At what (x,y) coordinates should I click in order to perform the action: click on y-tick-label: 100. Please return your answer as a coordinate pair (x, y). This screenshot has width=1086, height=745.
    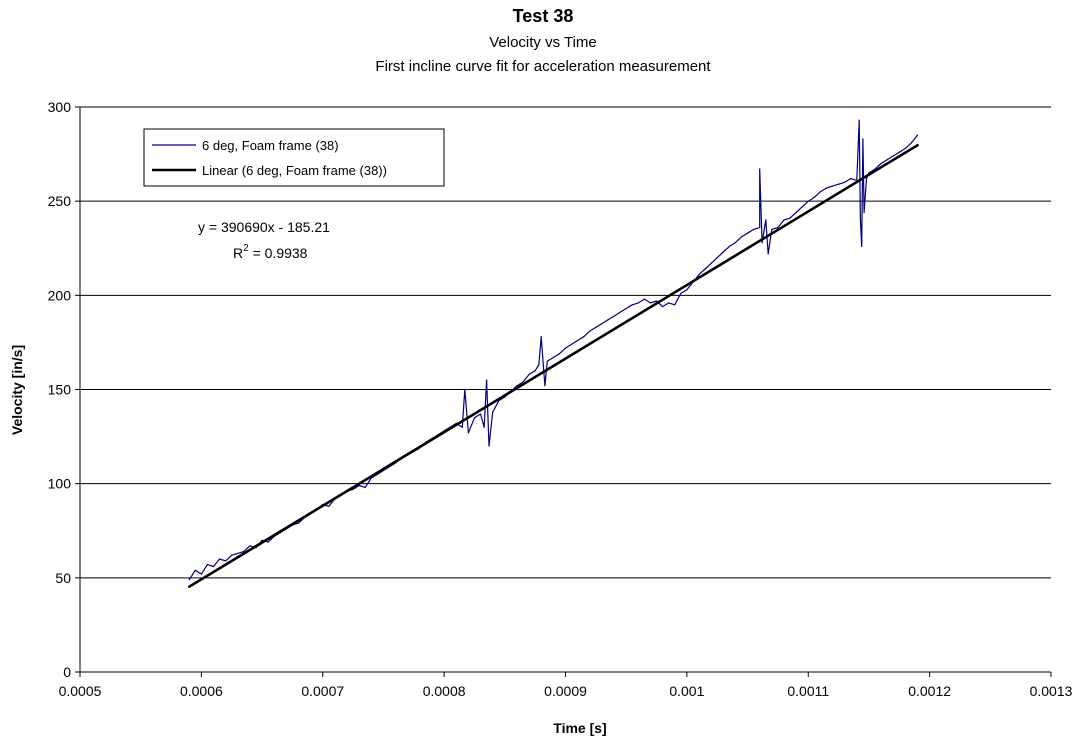
    Looking at the image, I should click on (60, 484).